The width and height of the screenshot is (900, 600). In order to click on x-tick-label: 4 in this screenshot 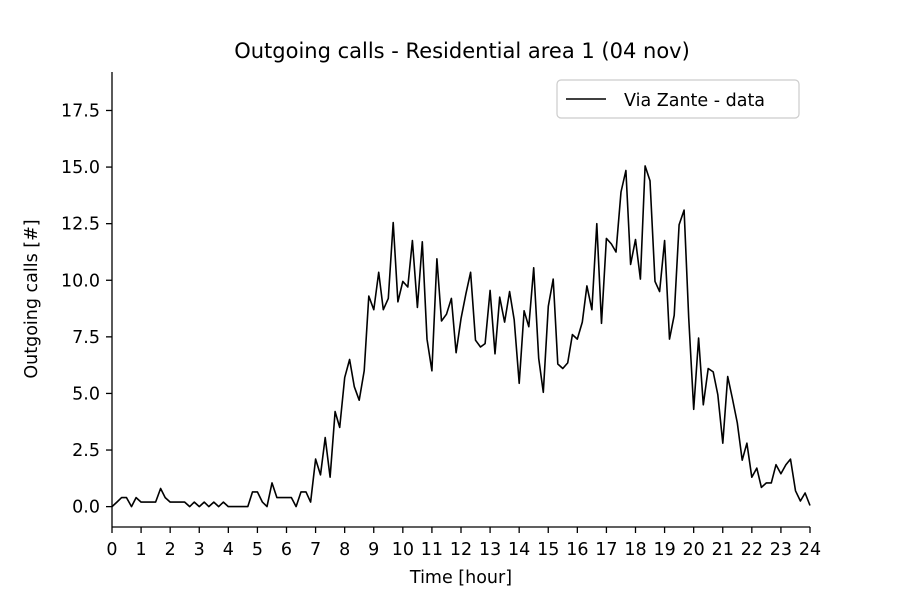, I will do `click(228, 550)`.